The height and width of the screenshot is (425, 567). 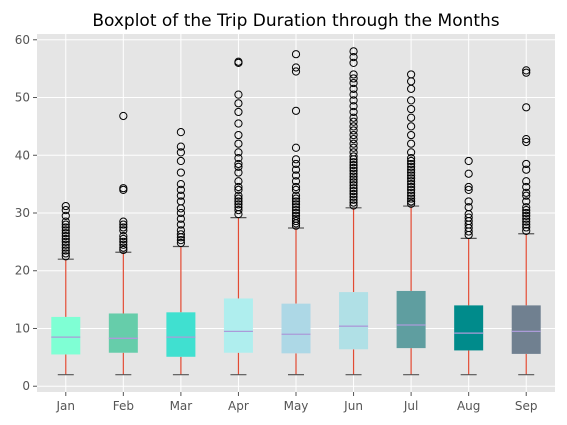 What do you see at coordinates (22, 328) in the screenshot?
I see `y-tick-label: 10` at bounding box center [22, 328].